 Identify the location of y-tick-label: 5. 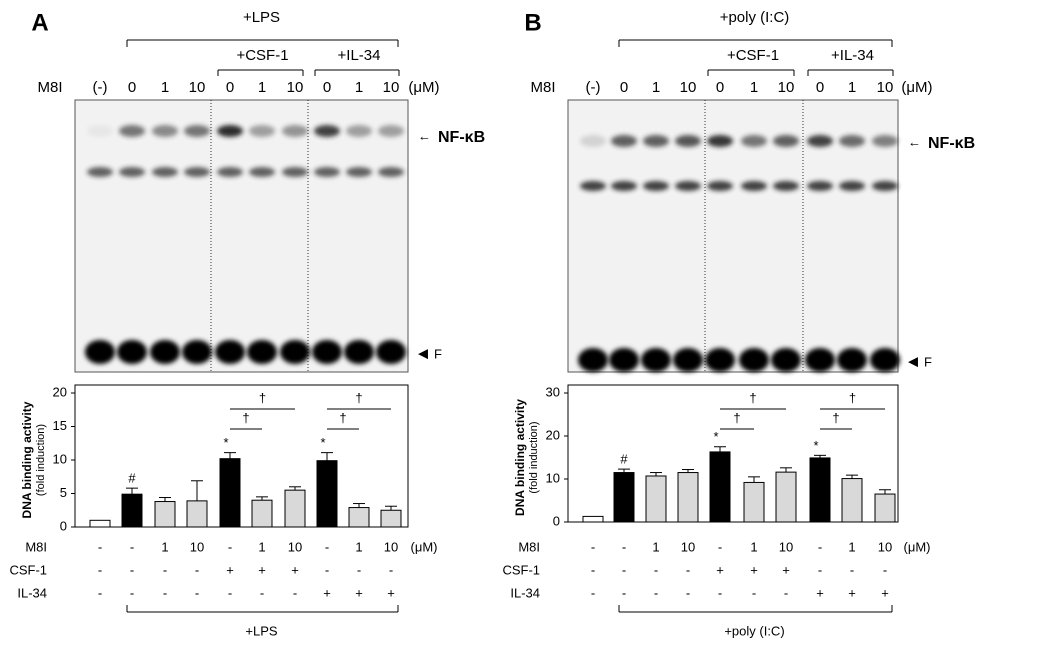
(63, 492).